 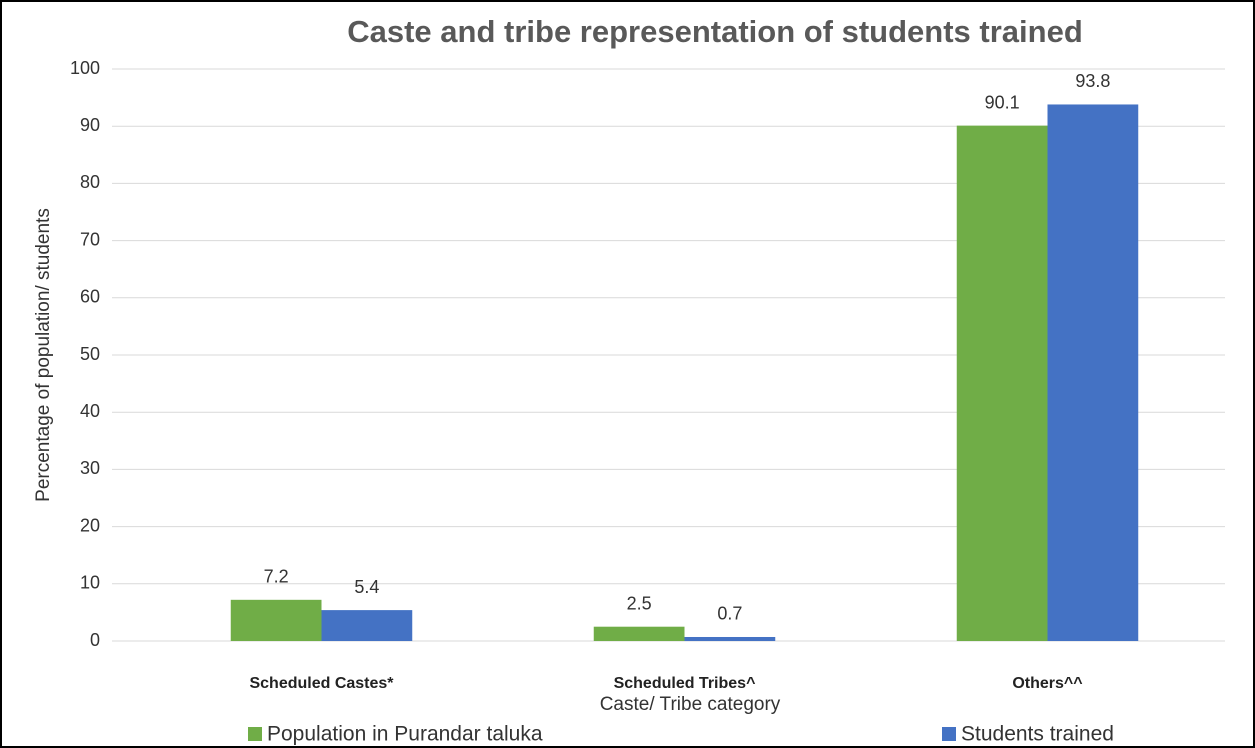 What do you see at coordinates (90, 583) in the screenshot?
I see `y-tick-label: 10` at bounding box center [90, 583].